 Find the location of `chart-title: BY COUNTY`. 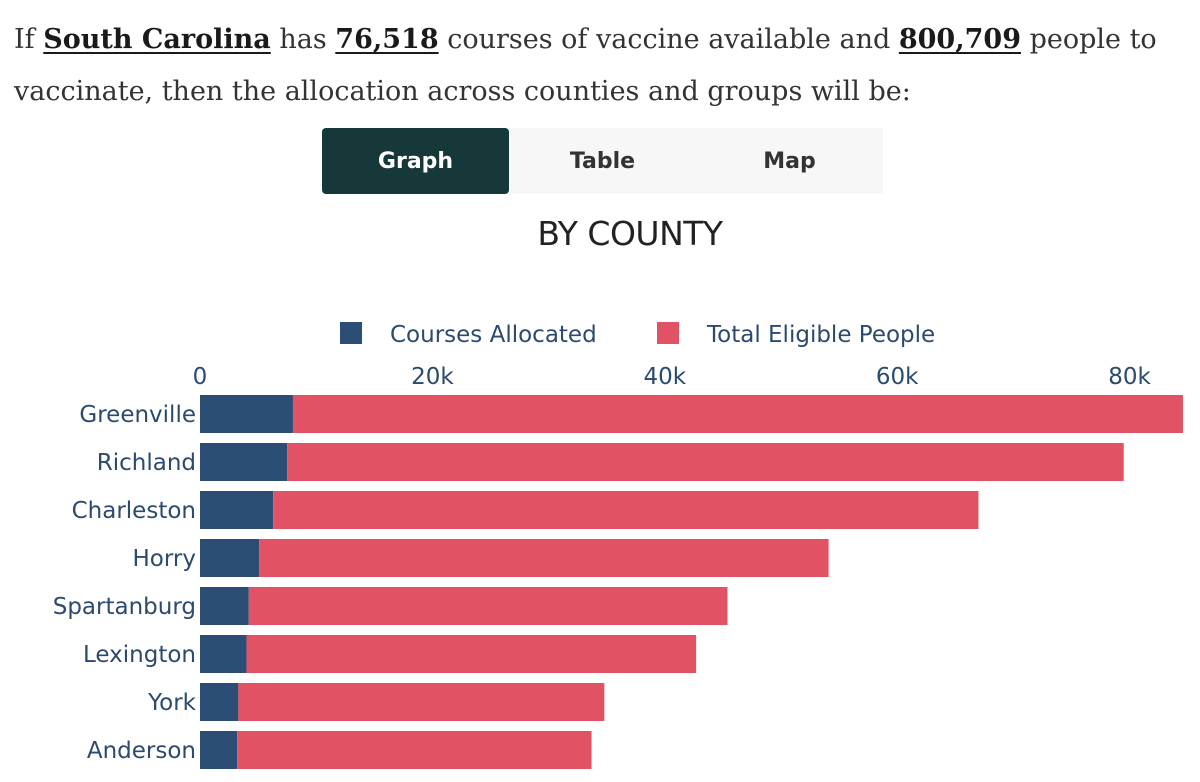

chart-title: BY COUNTY is located at coordinates (600, 233).